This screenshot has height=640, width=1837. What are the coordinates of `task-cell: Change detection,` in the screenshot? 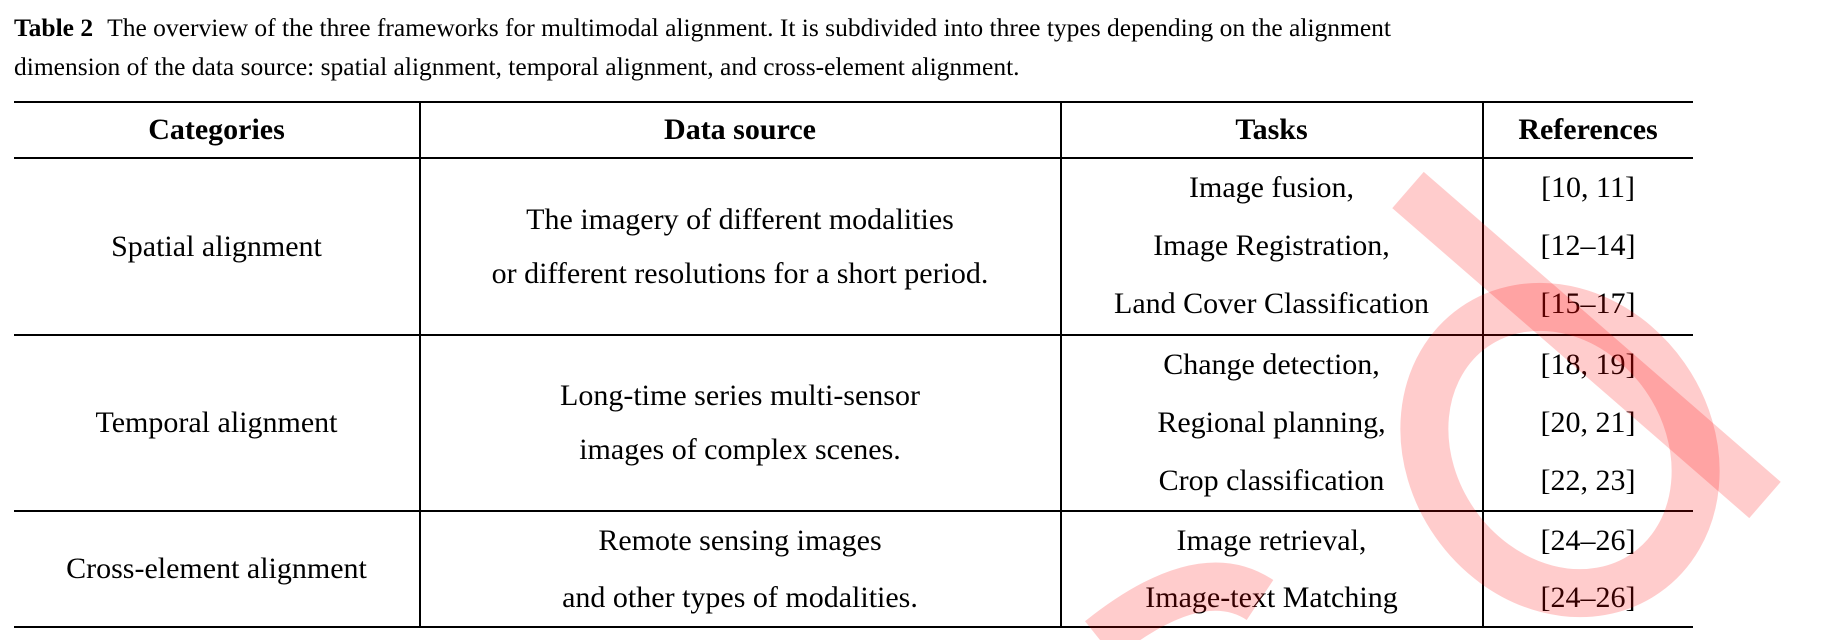 It's located at (1271, 364).